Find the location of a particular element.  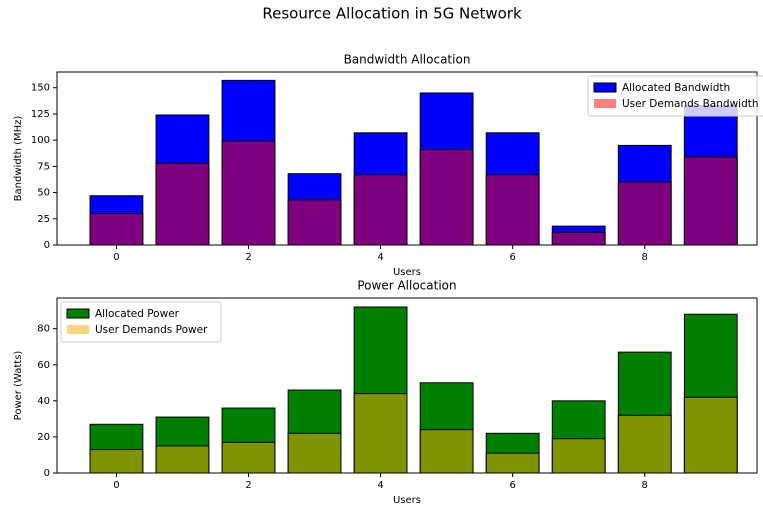

y-axis-label: Power (Watts) is located at coordinates (18, 386).